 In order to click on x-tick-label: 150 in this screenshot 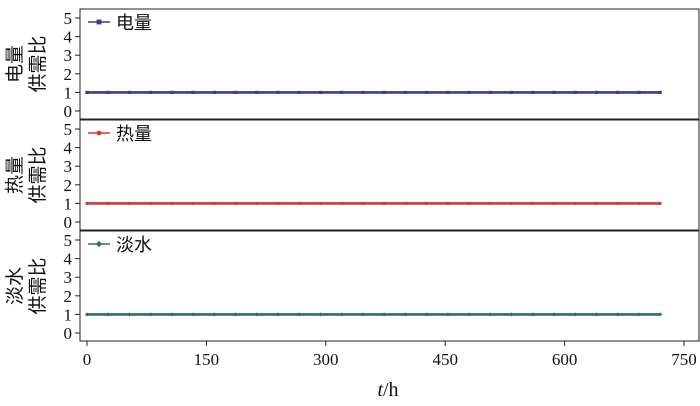, I will do `click(207, 359)`.